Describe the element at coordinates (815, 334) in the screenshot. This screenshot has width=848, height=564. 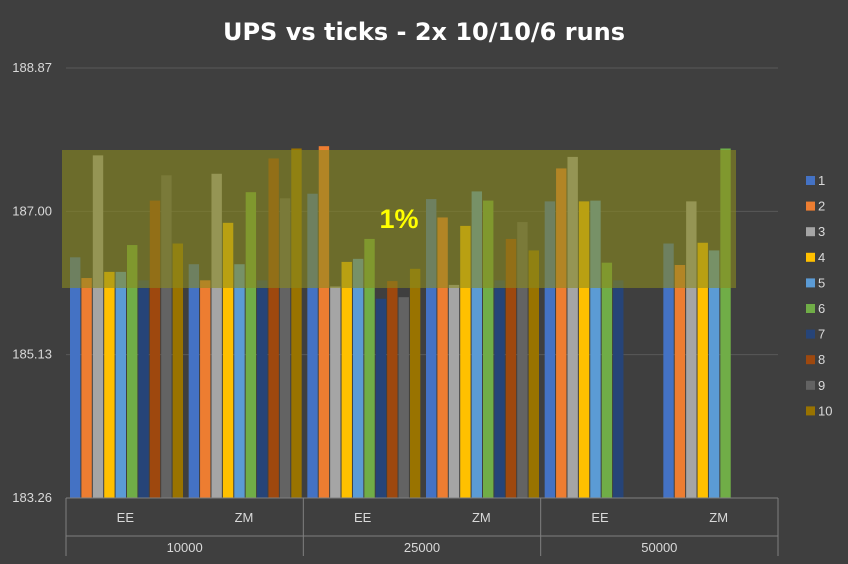
I see `legend-item: 7` at that location.